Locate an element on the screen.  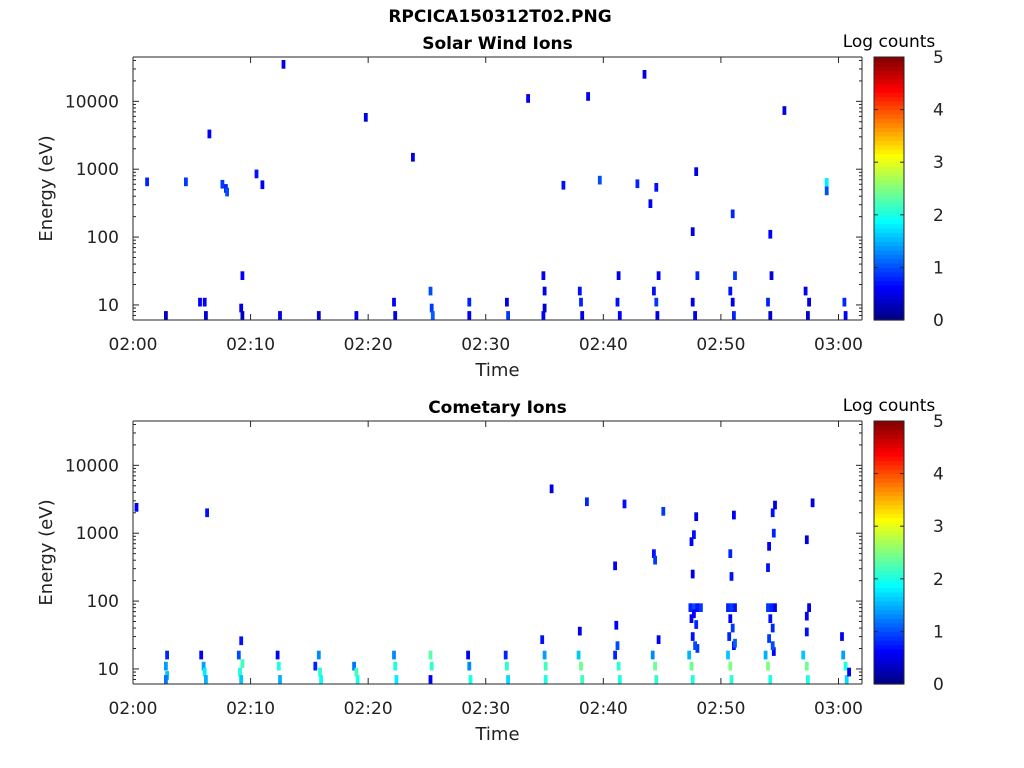
x-tick-label: 02:00 is located at coordinates (133, 709).